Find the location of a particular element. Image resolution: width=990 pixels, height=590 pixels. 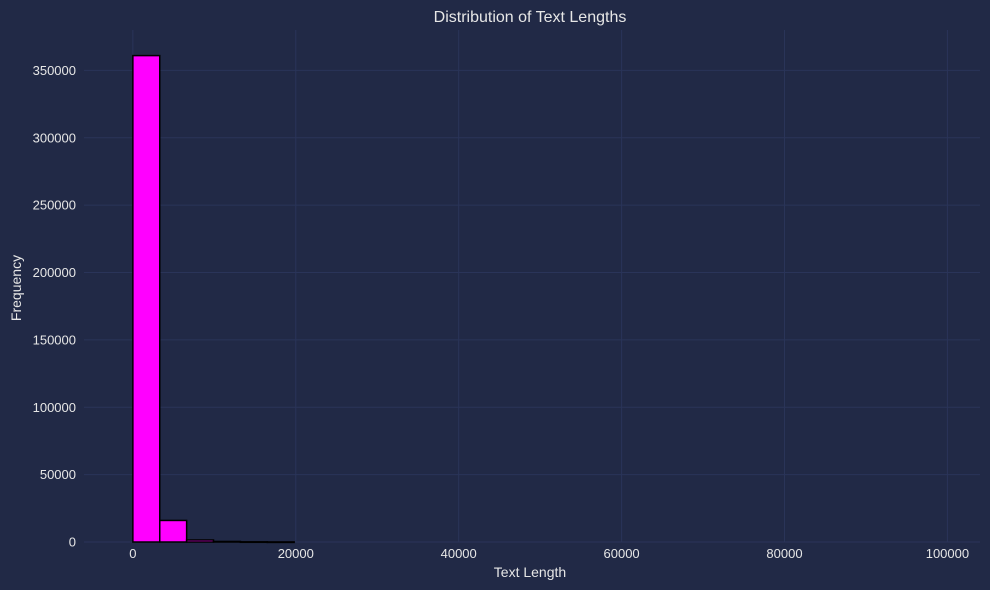

y-tick-label: 350000 is located at coordinates (54, 70).